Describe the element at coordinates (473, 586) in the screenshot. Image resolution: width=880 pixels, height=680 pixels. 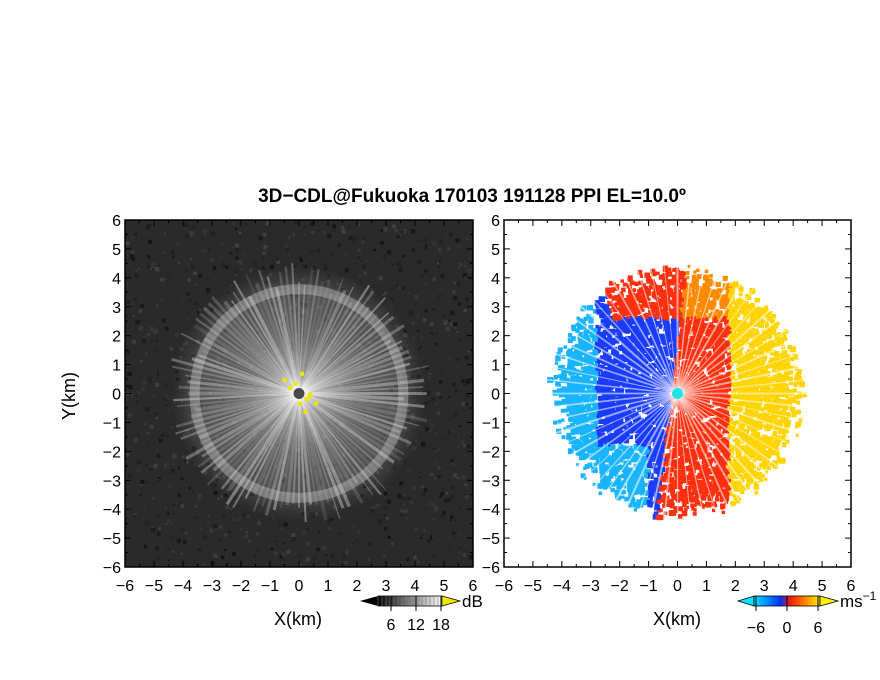
I see `x-tick-label: 6` at that location.